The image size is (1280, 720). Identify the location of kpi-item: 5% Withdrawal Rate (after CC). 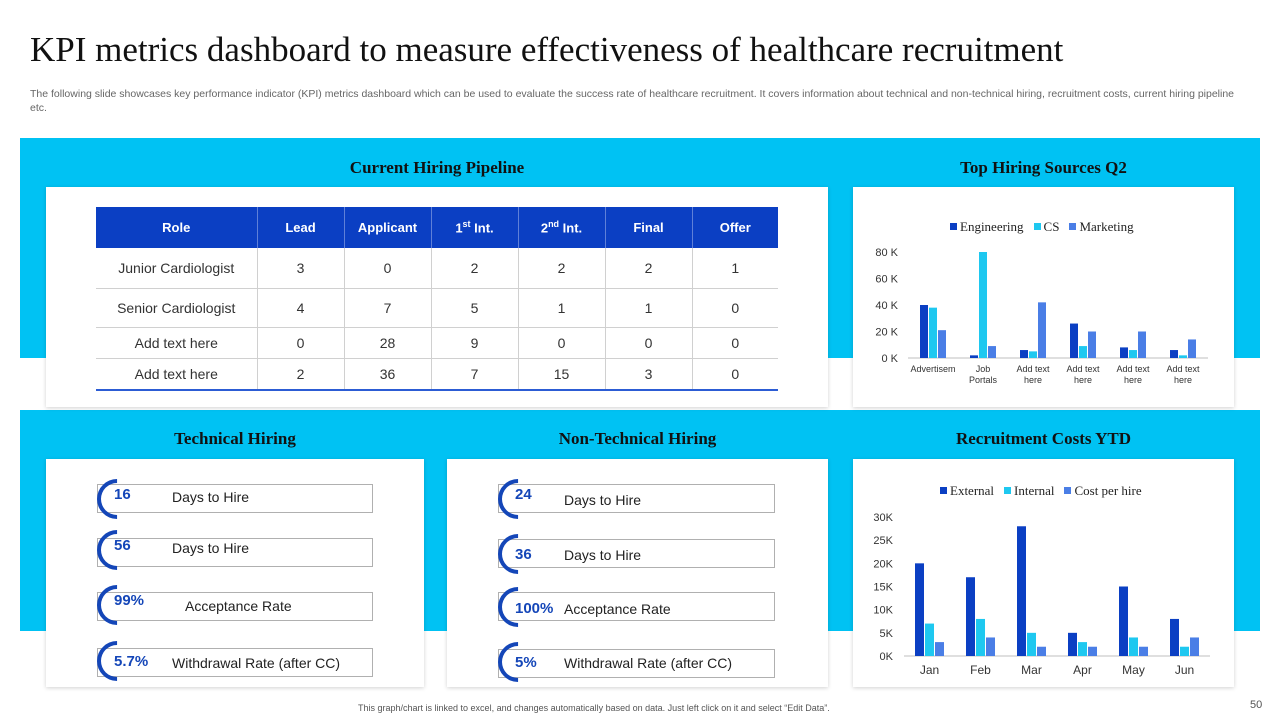
(632, 662).